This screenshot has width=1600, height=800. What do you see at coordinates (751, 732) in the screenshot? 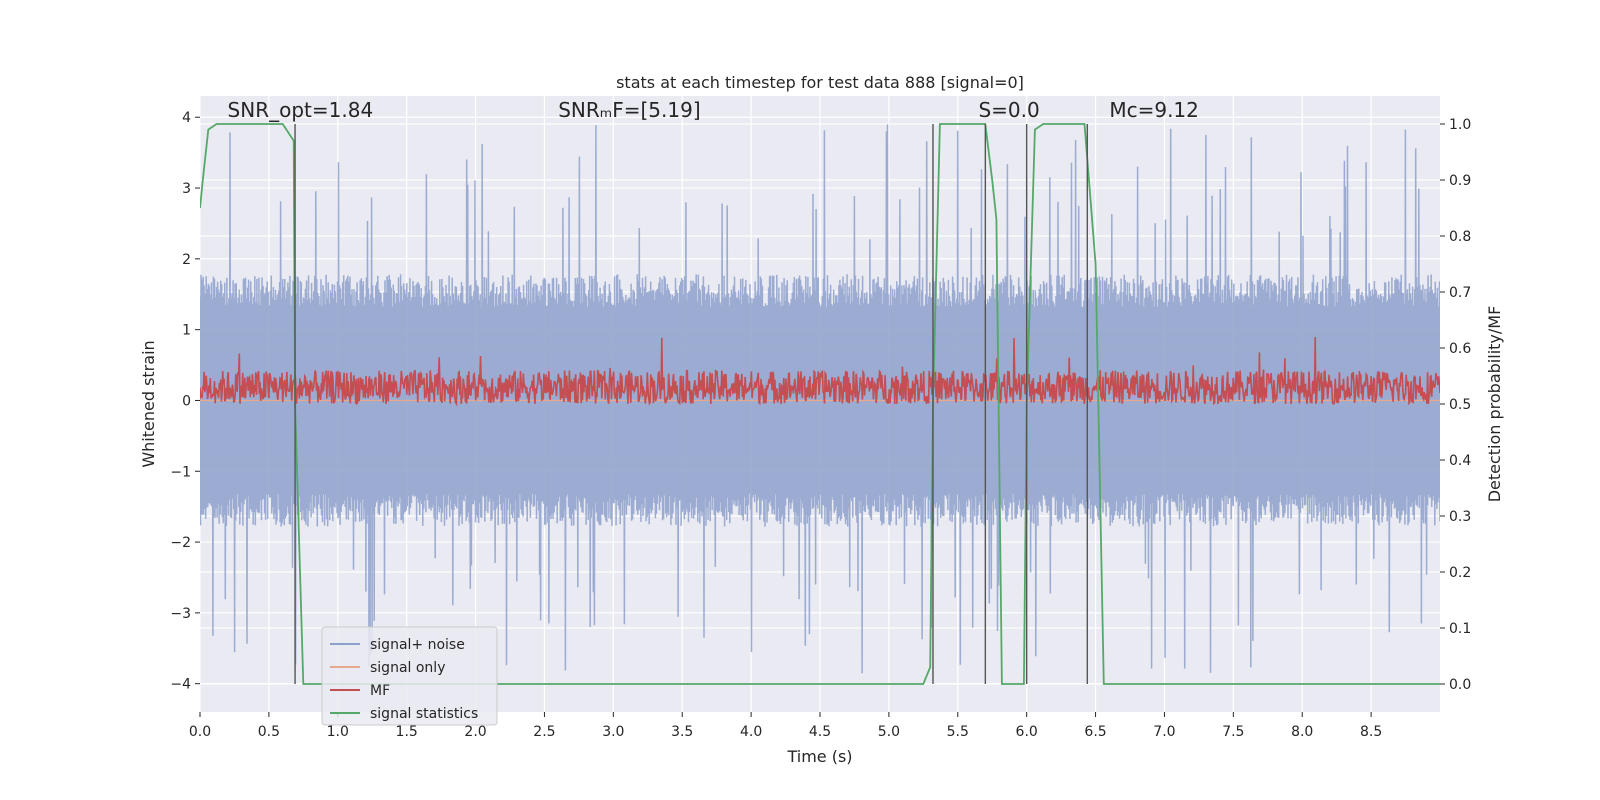
I see `x-tick-label: 4.0` at bounding box center [751, 732].